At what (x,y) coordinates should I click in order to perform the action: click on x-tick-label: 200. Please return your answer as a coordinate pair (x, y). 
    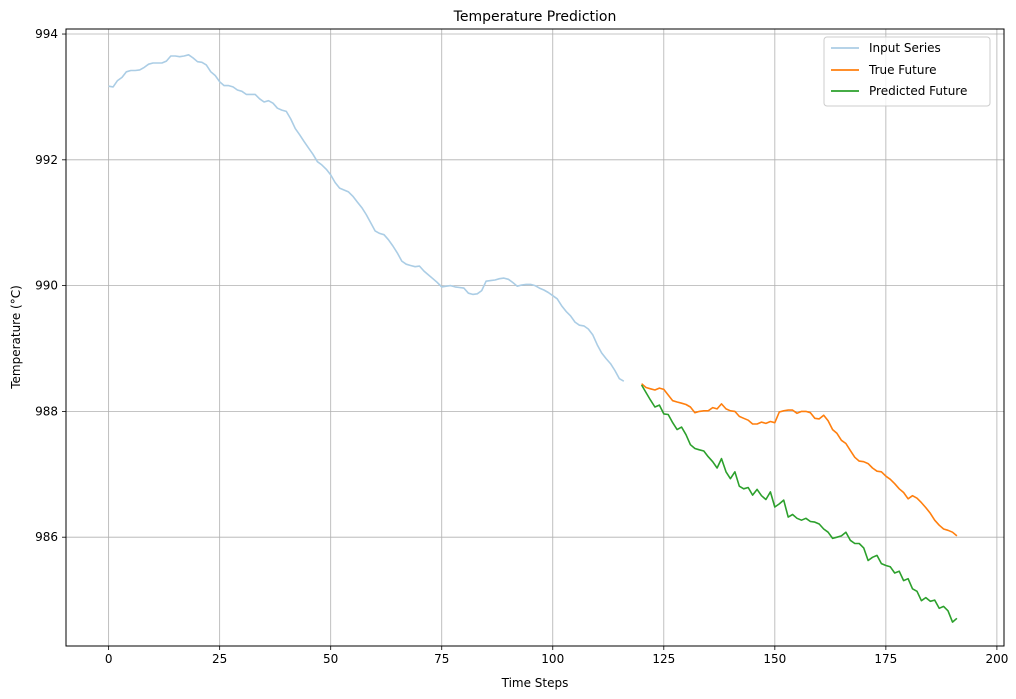
    Looking at the image, I should click on (996, 659).